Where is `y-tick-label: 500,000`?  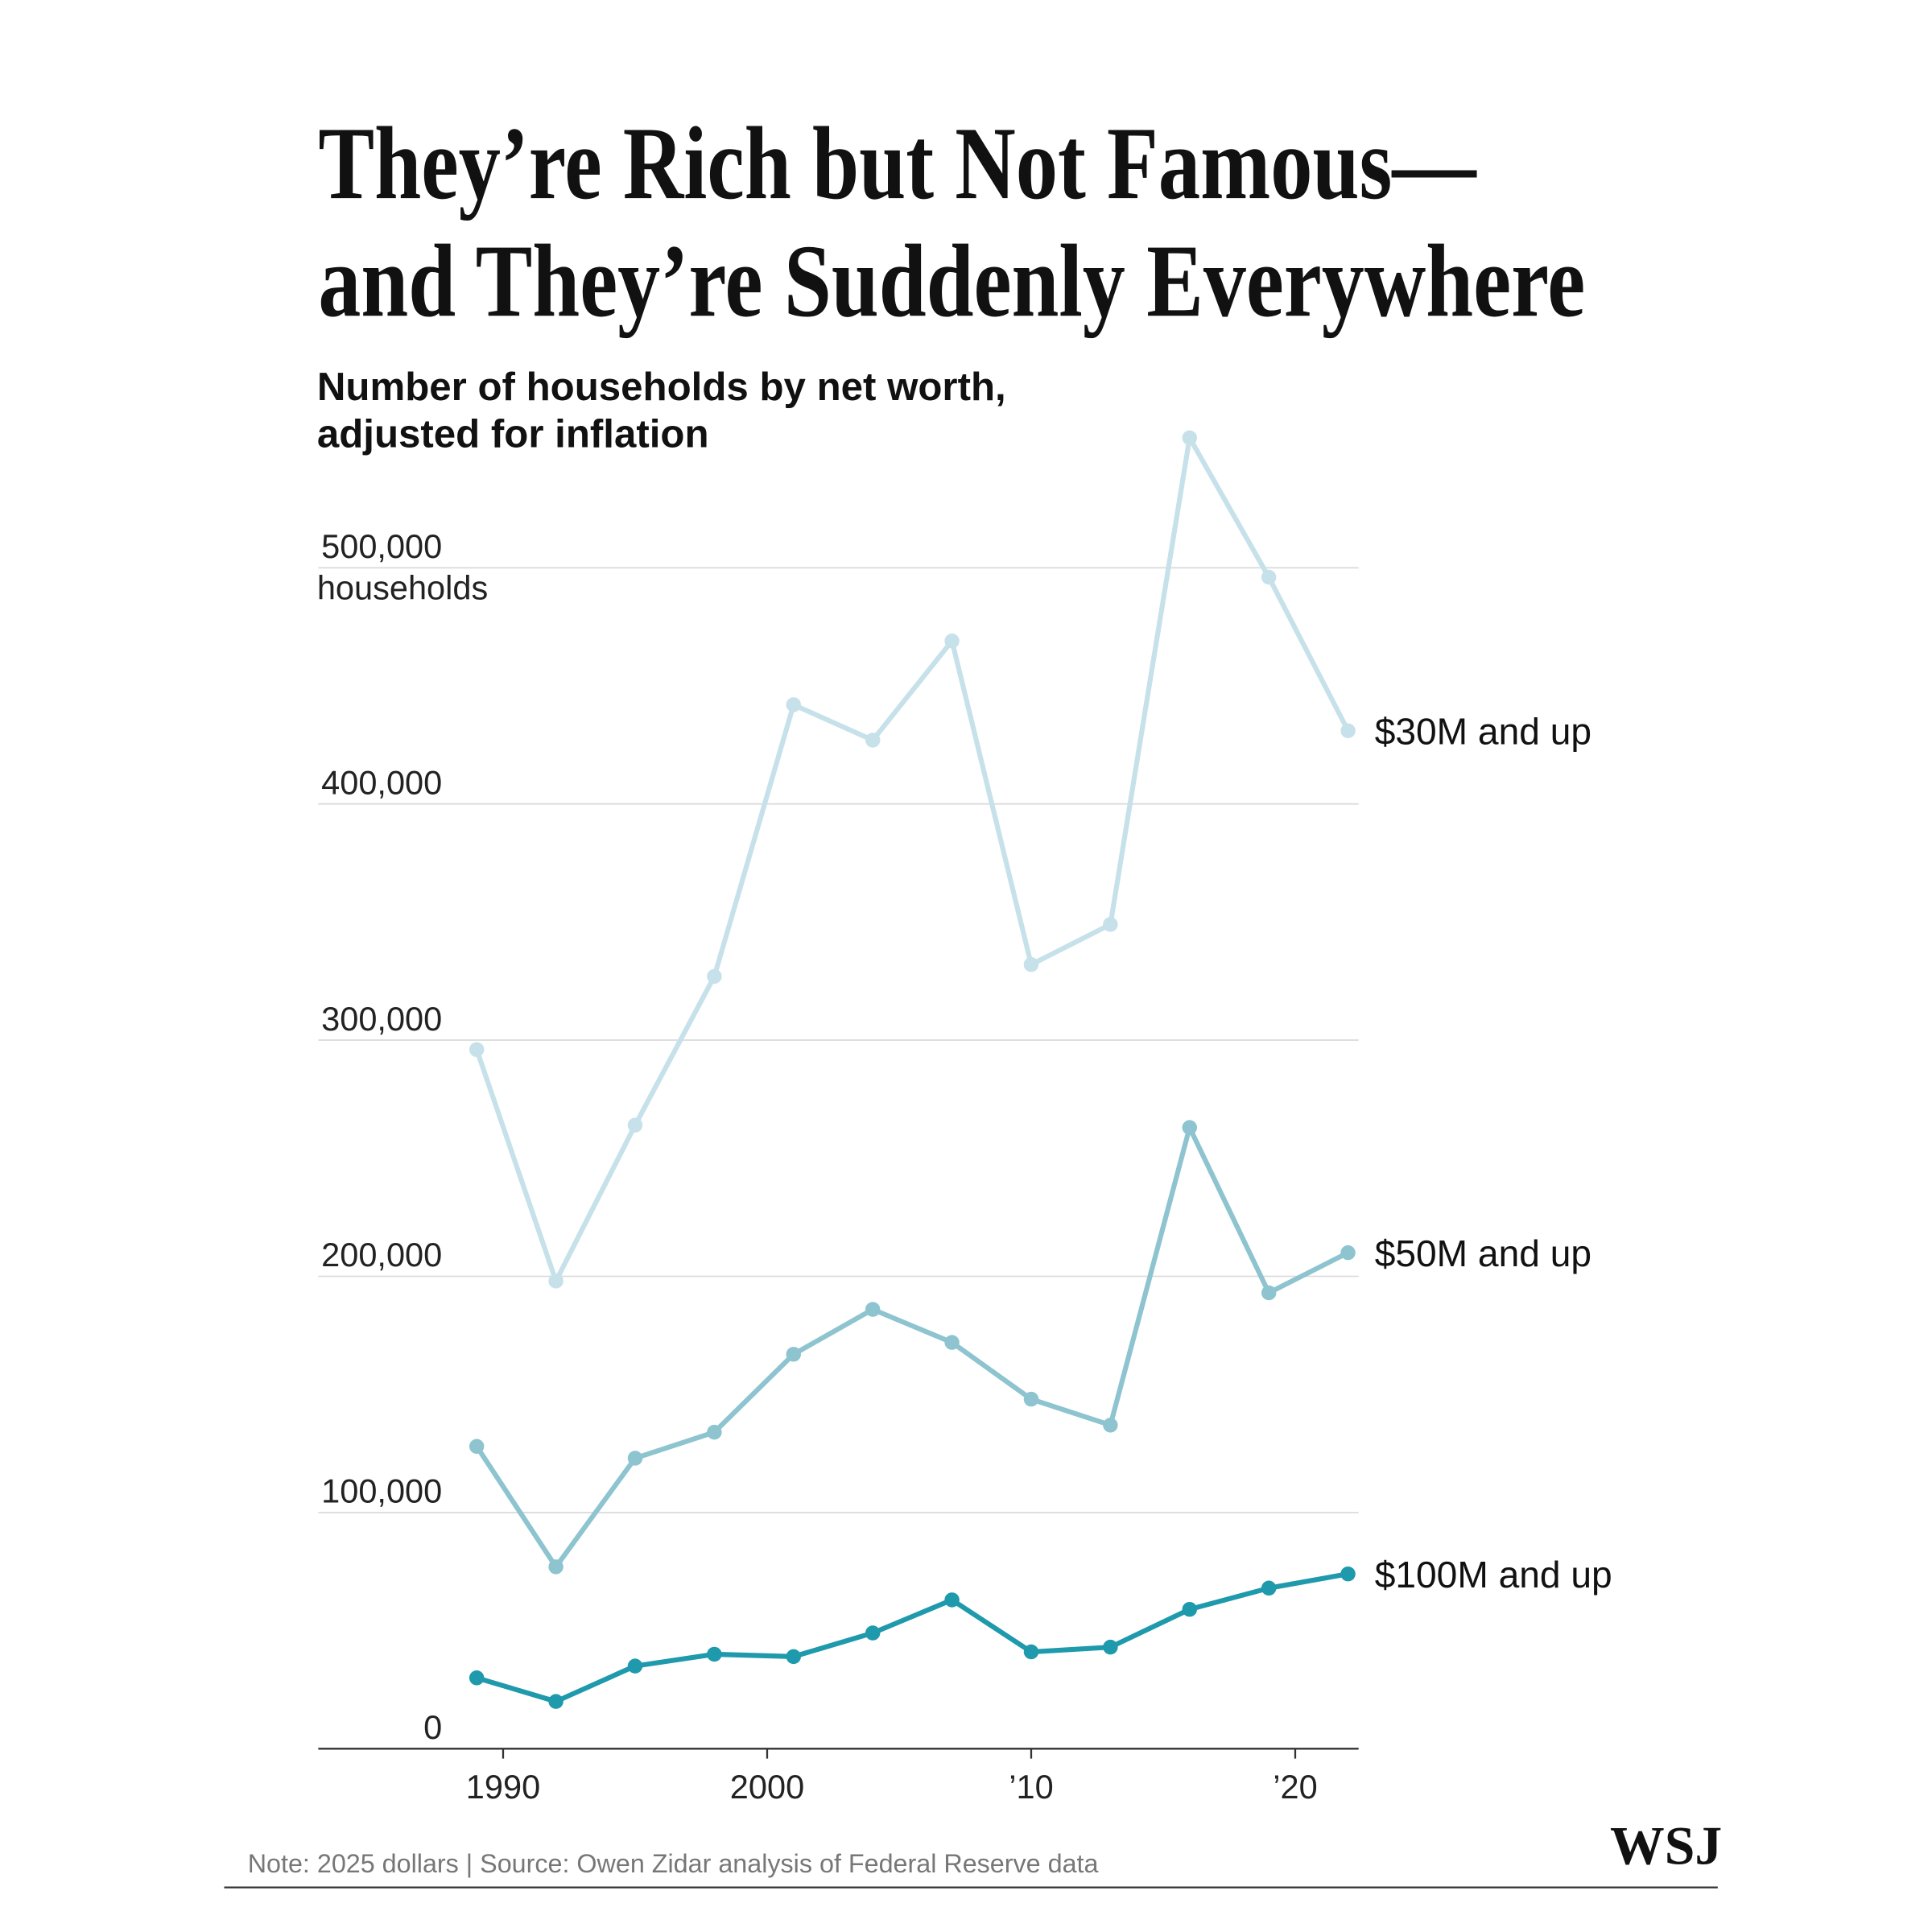 y-tick-label: 500,000 is located at coordinates (381, 546).